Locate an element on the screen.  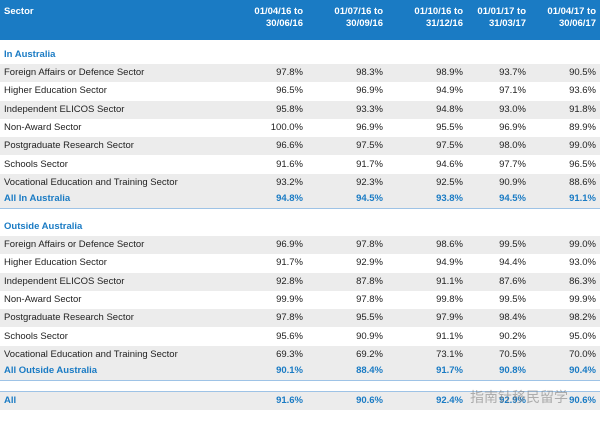
row-label: Postgraduate Research Sector is located at coordinates (69, 146).